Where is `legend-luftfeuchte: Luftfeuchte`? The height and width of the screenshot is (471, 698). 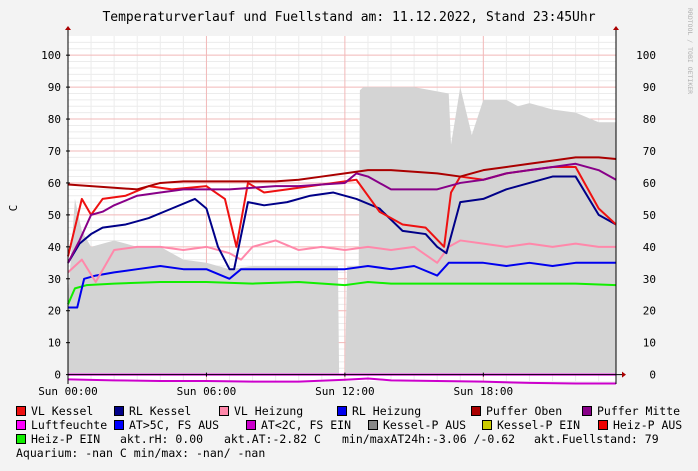
legend-luftfeuchte: Luftfeuchte is located at coordinates (61, 425).